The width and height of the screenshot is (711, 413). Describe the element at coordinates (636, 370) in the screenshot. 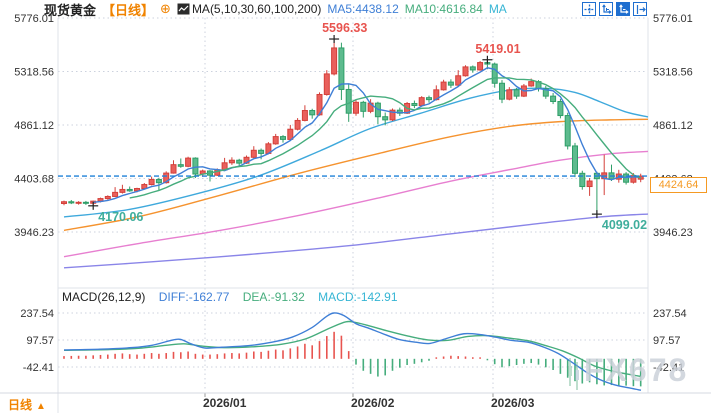

I see `watermark-text: FX678` at that location.